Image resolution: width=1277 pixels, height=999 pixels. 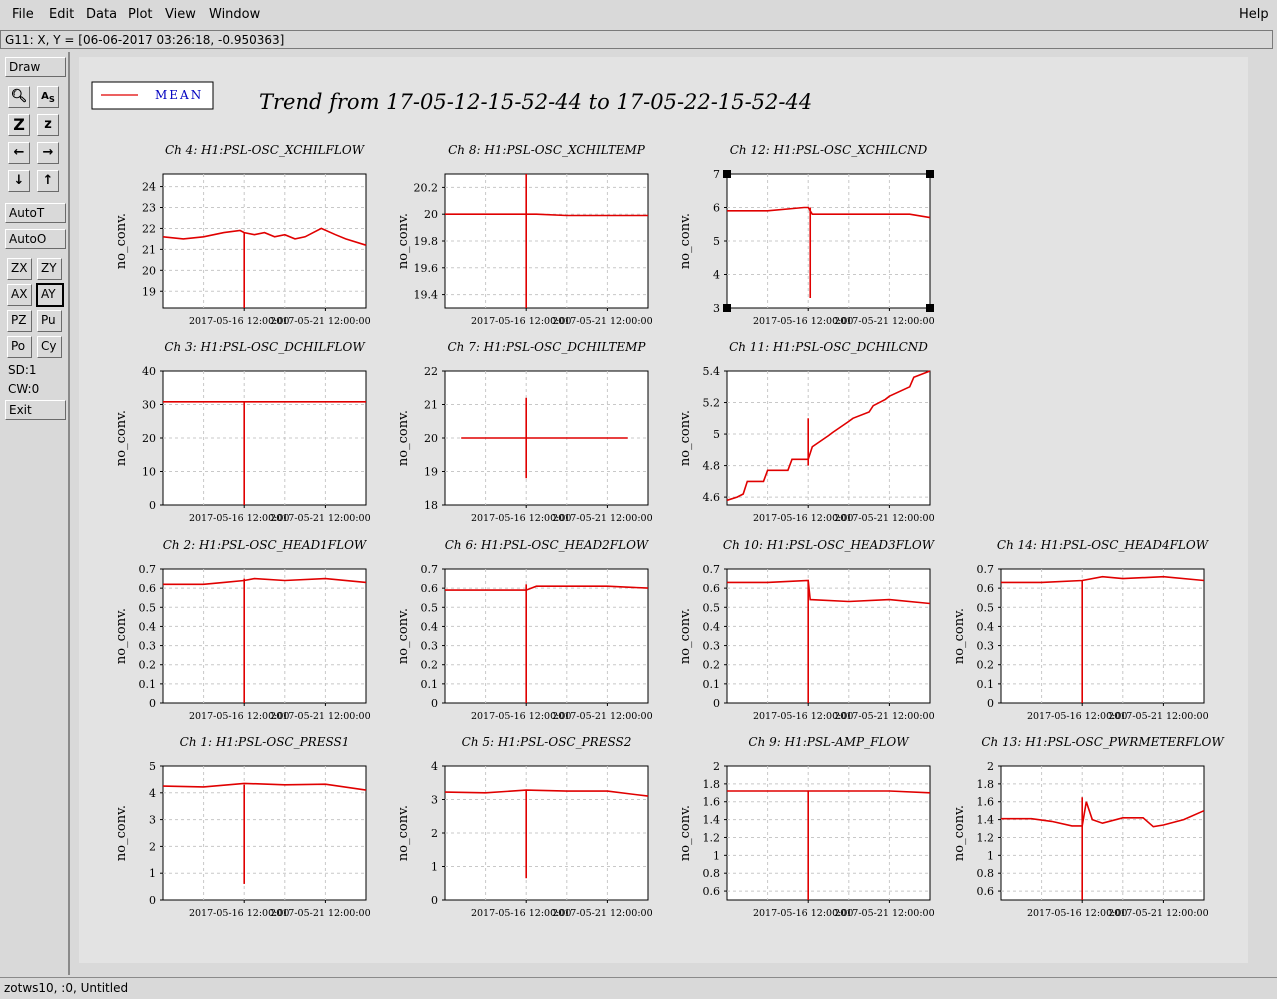 I want to click on zoom-tool-icon: 🔍︎, so click(x=19, y=97).